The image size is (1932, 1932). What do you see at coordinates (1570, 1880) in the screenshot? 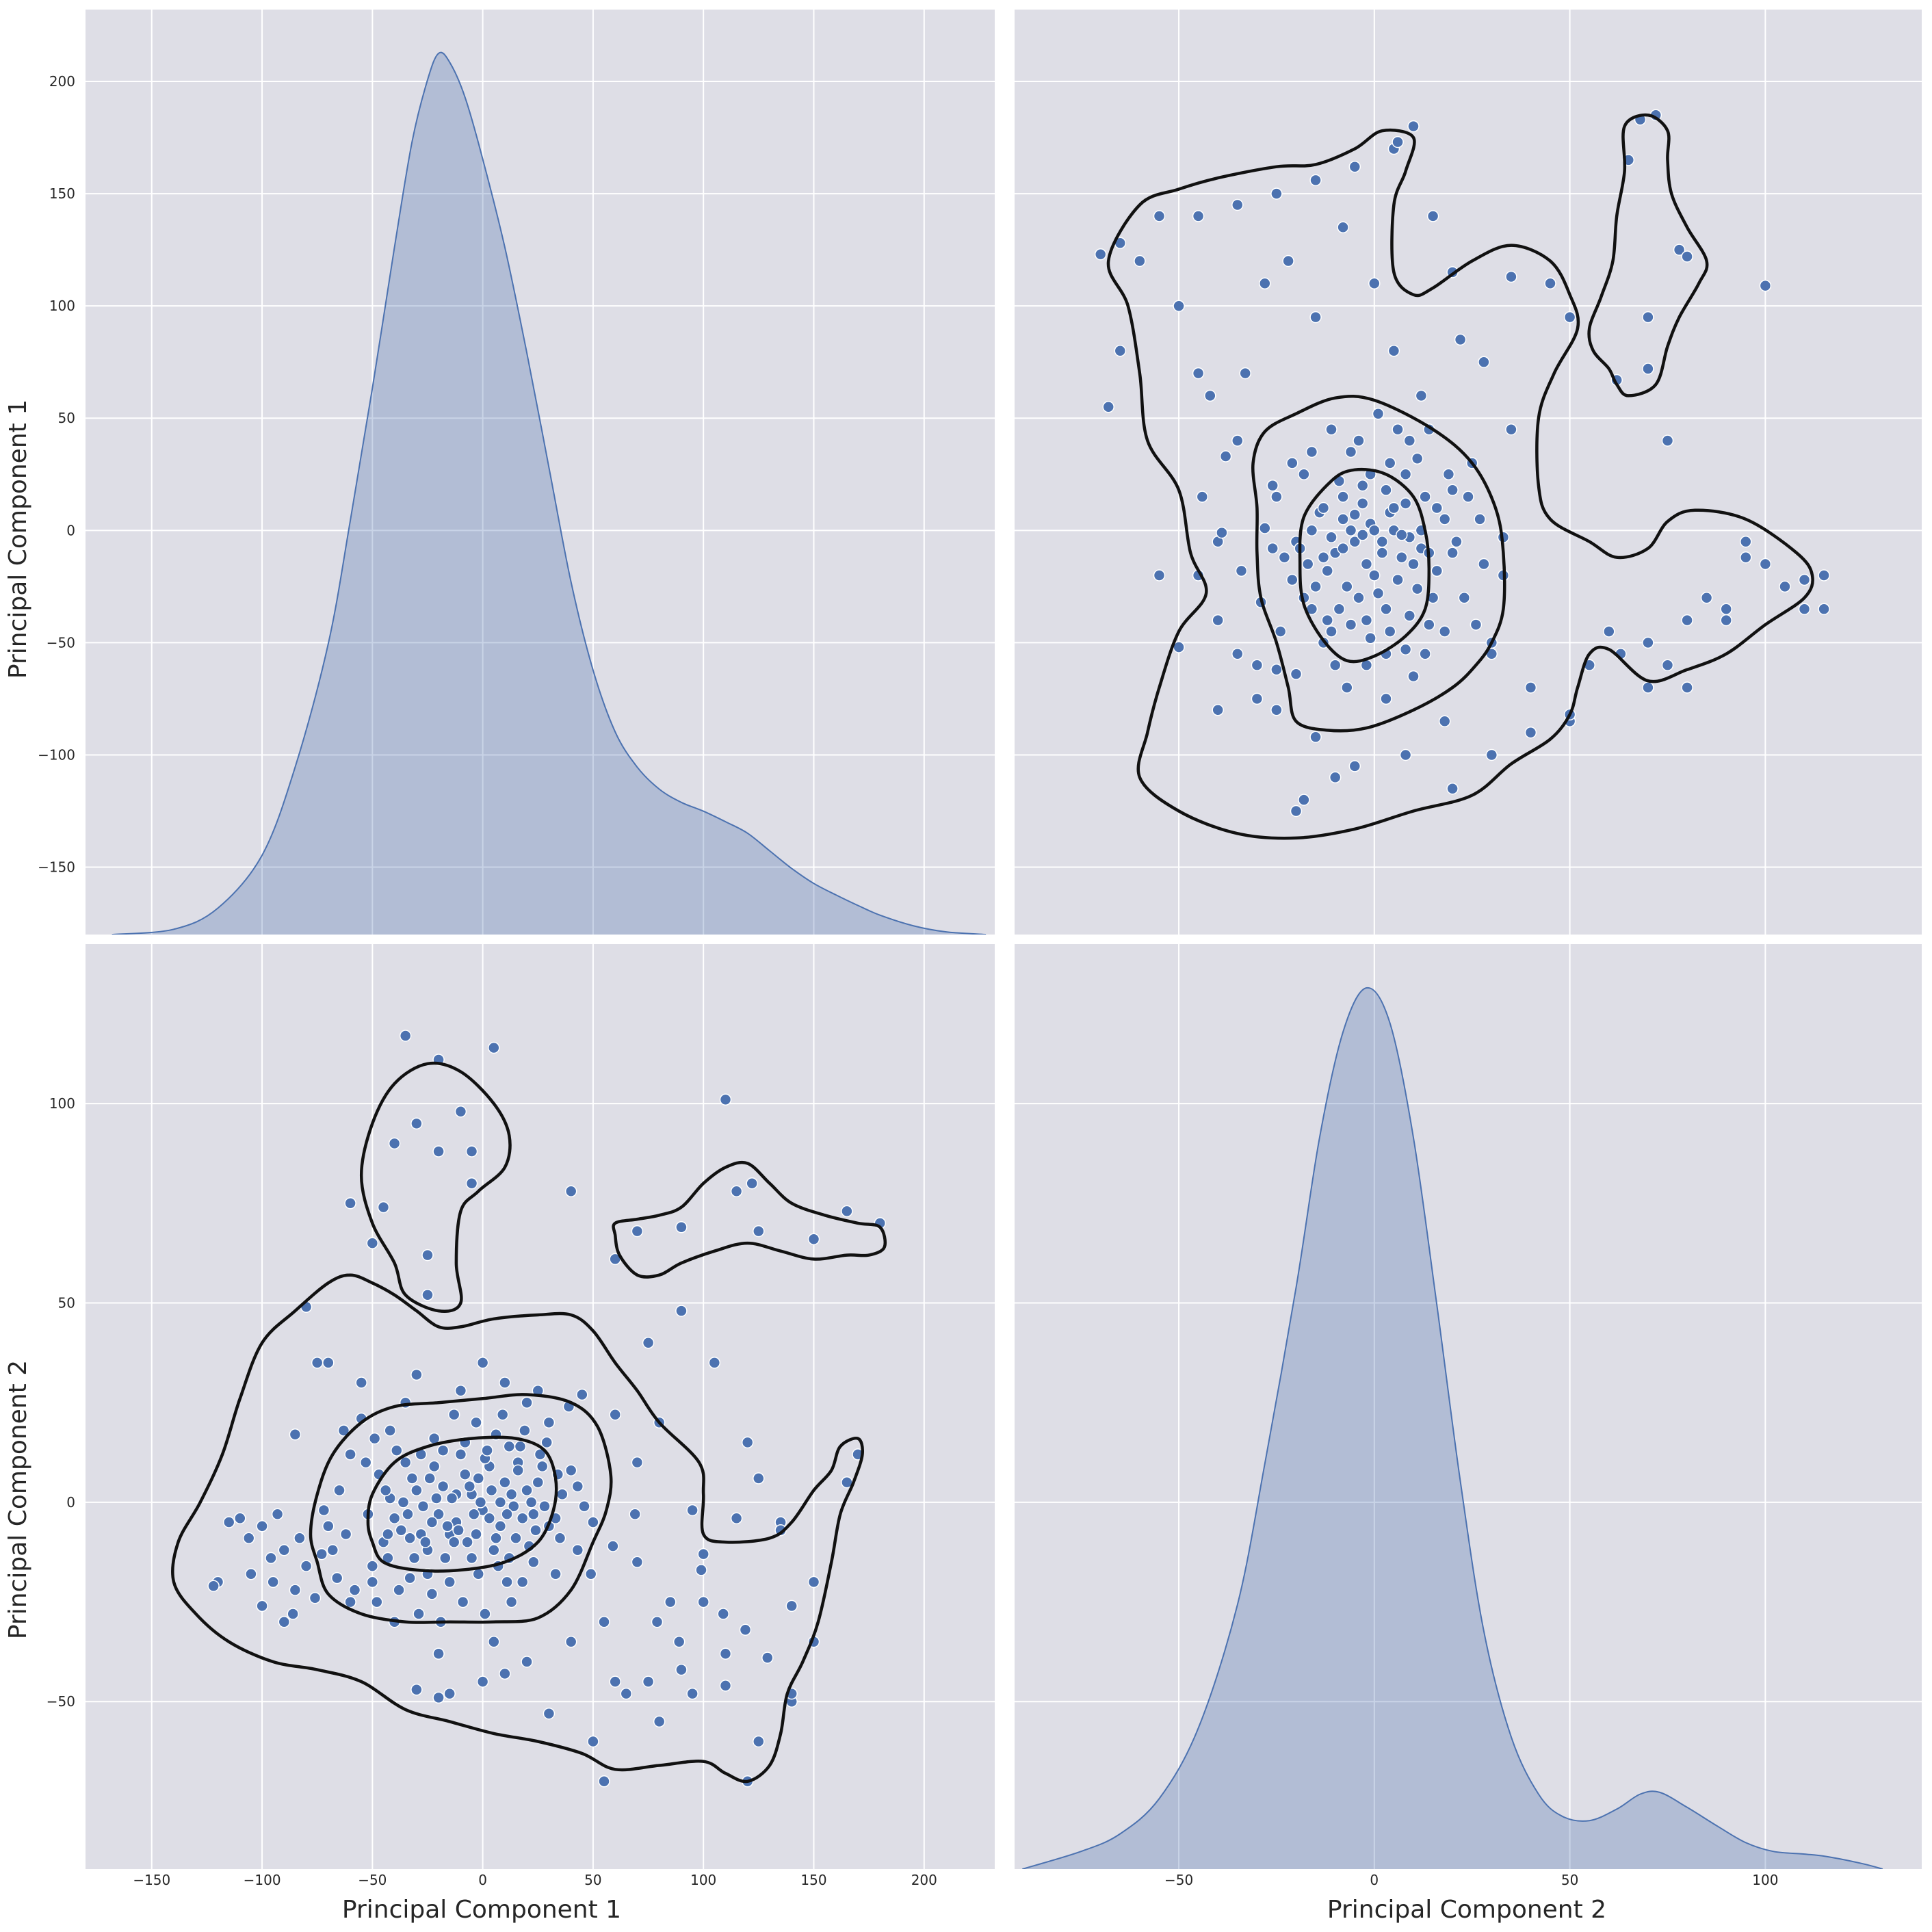
I see `x-tick-label: 50` at bounding box center [1570, 1880].